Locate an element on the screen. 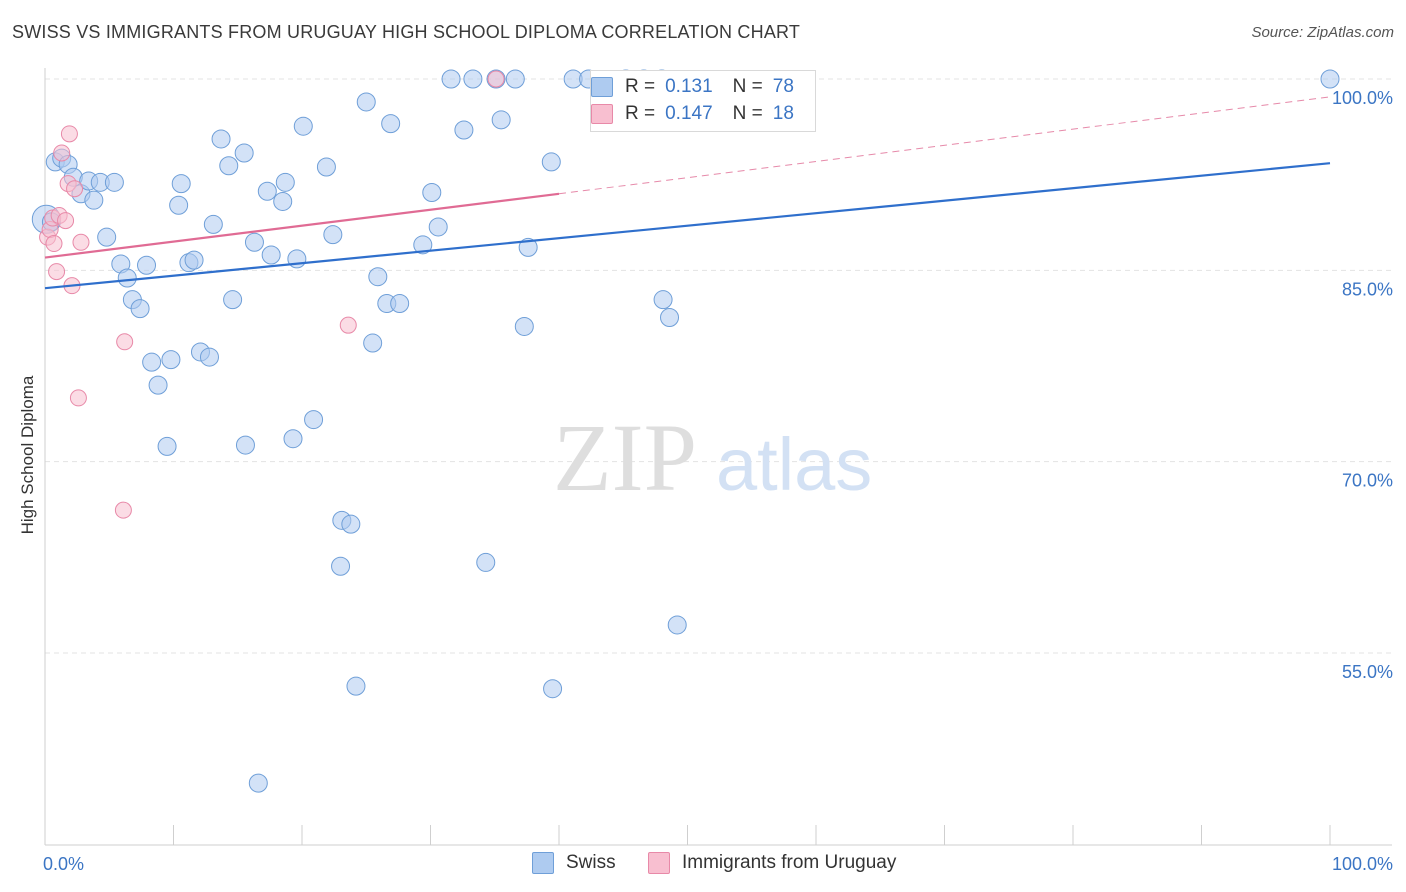 This screenshot has width=1406, height=892. series-legend: Swiss Immigrants from Uruguay is located at coordinates (703, 865).